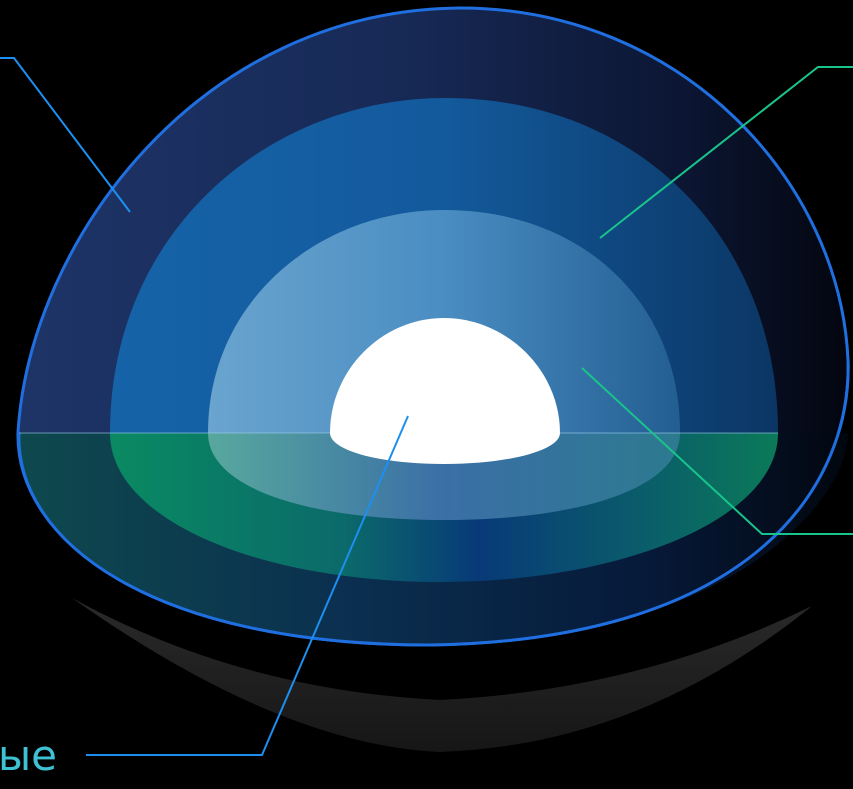 The image size is (853, 789). What do you see at coordinates (65, 135) in the screenshot?
I see `callout-line-outer-layer` at bounding box center [65, 135].